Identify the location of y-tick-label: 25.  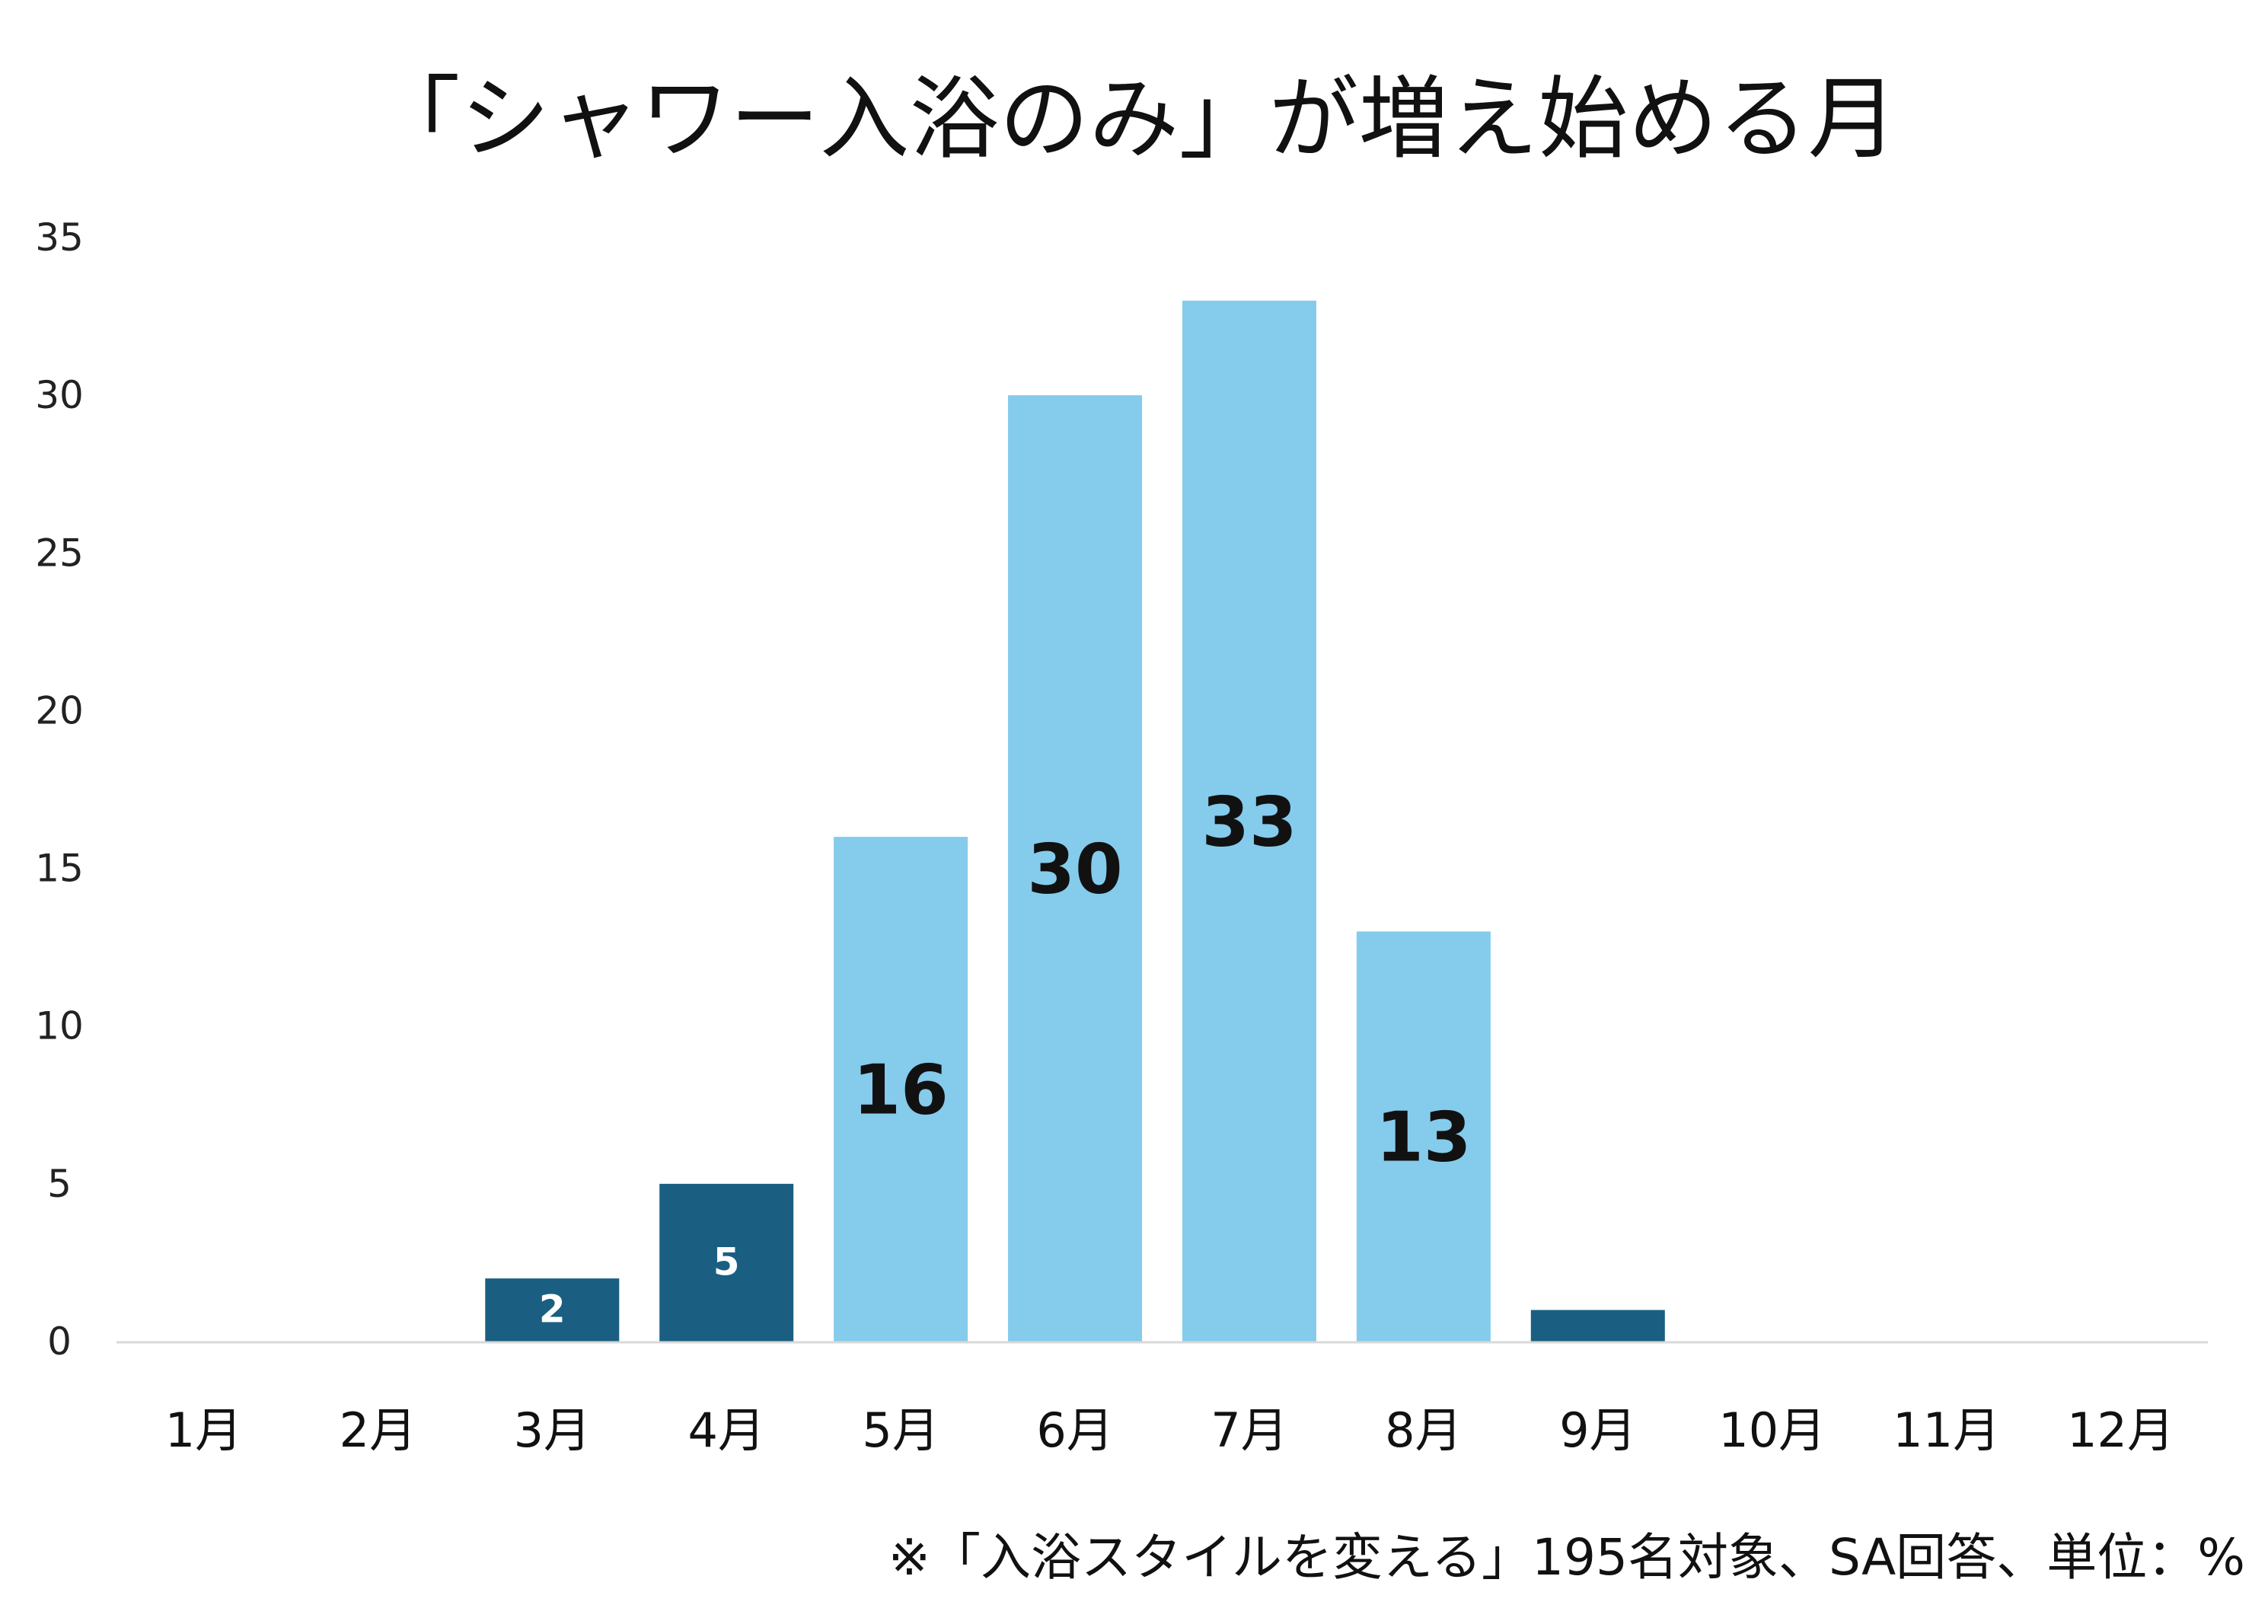
(59, 553).